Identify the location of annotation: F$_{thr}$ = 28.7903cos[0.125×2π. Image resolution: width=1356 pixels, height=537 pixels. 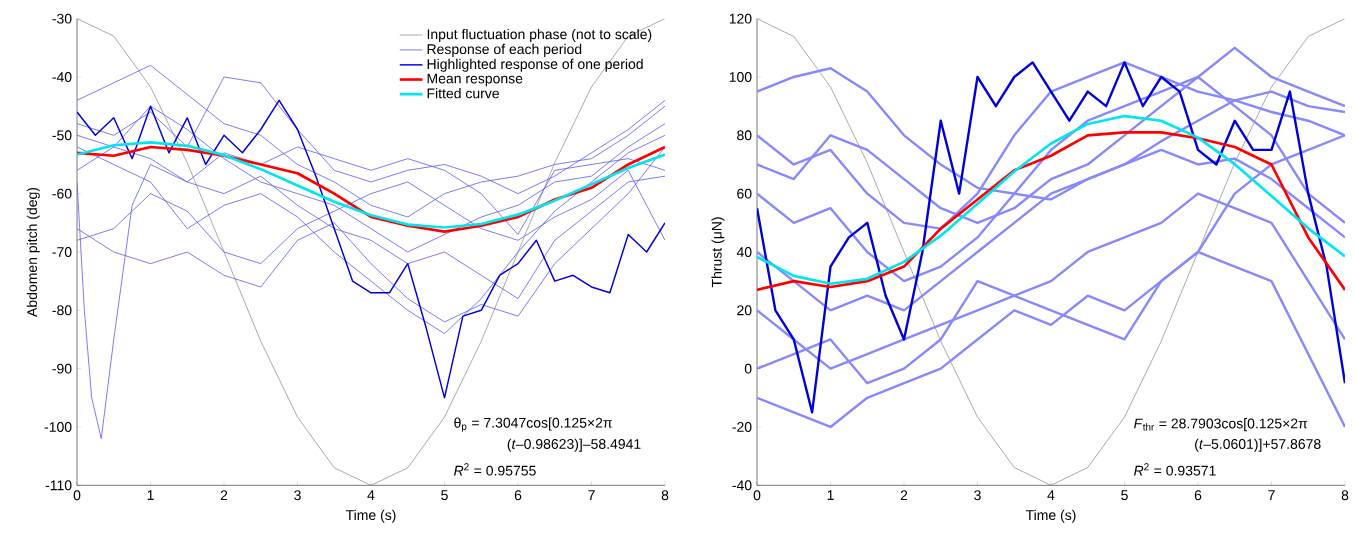
(1221, 424).